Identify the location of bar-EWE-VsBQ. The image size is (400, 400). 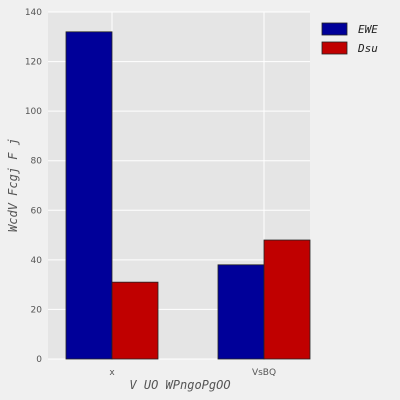
(241, 312).